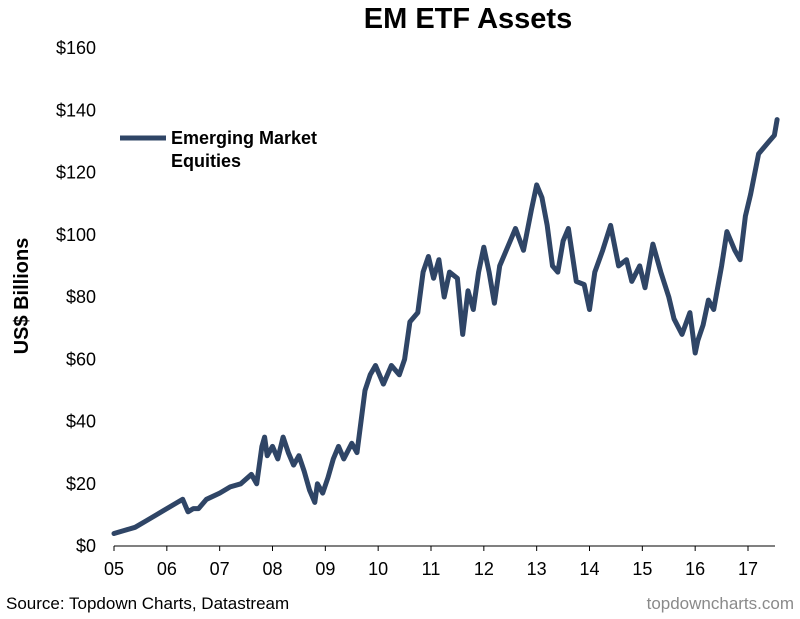 This screenshot has height=619, width=800. What do you see at coordinates (695, 569) in the screenshot?
I see `x-tick-label: 16` at bounding box center [695, 569].